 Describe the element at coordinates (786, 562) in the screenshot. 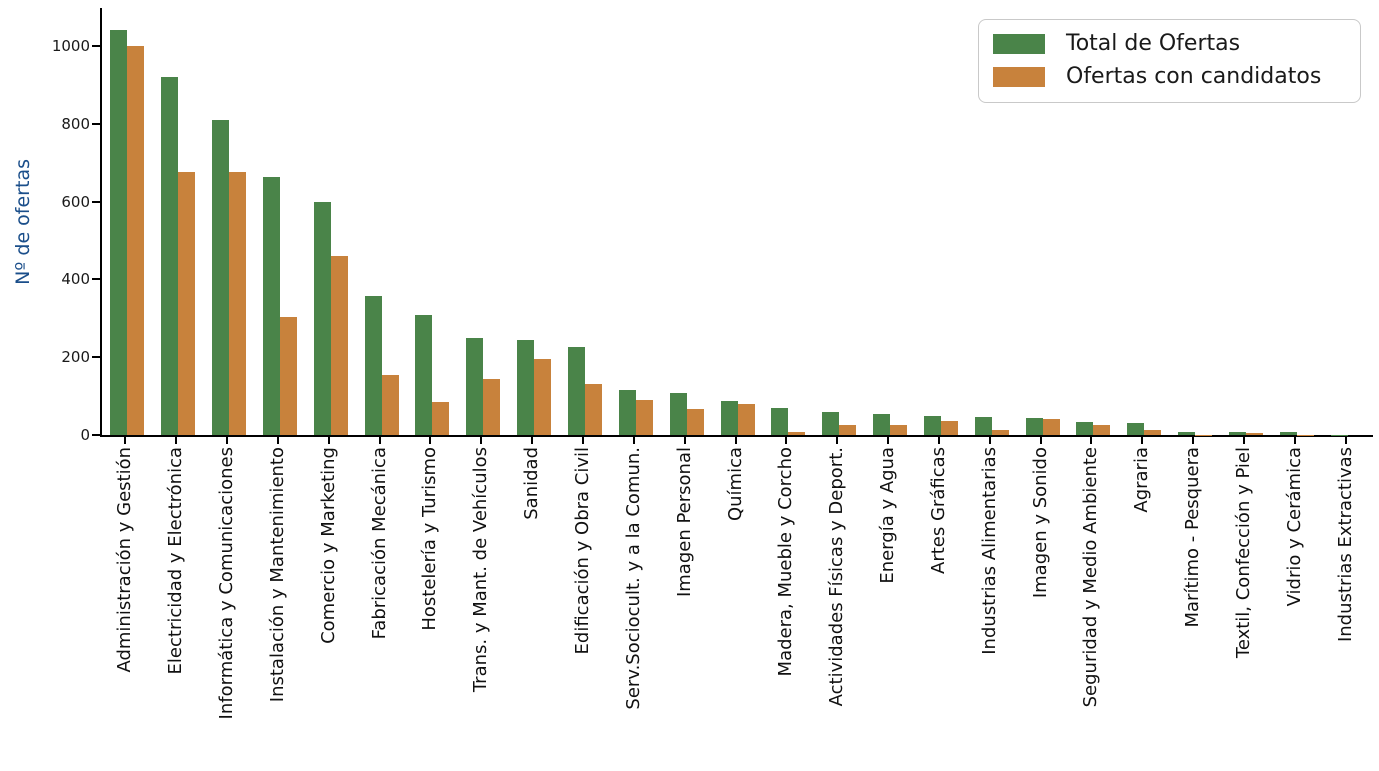

I see `x-tick-label: Madera, Mueble y Corcho` at that location.